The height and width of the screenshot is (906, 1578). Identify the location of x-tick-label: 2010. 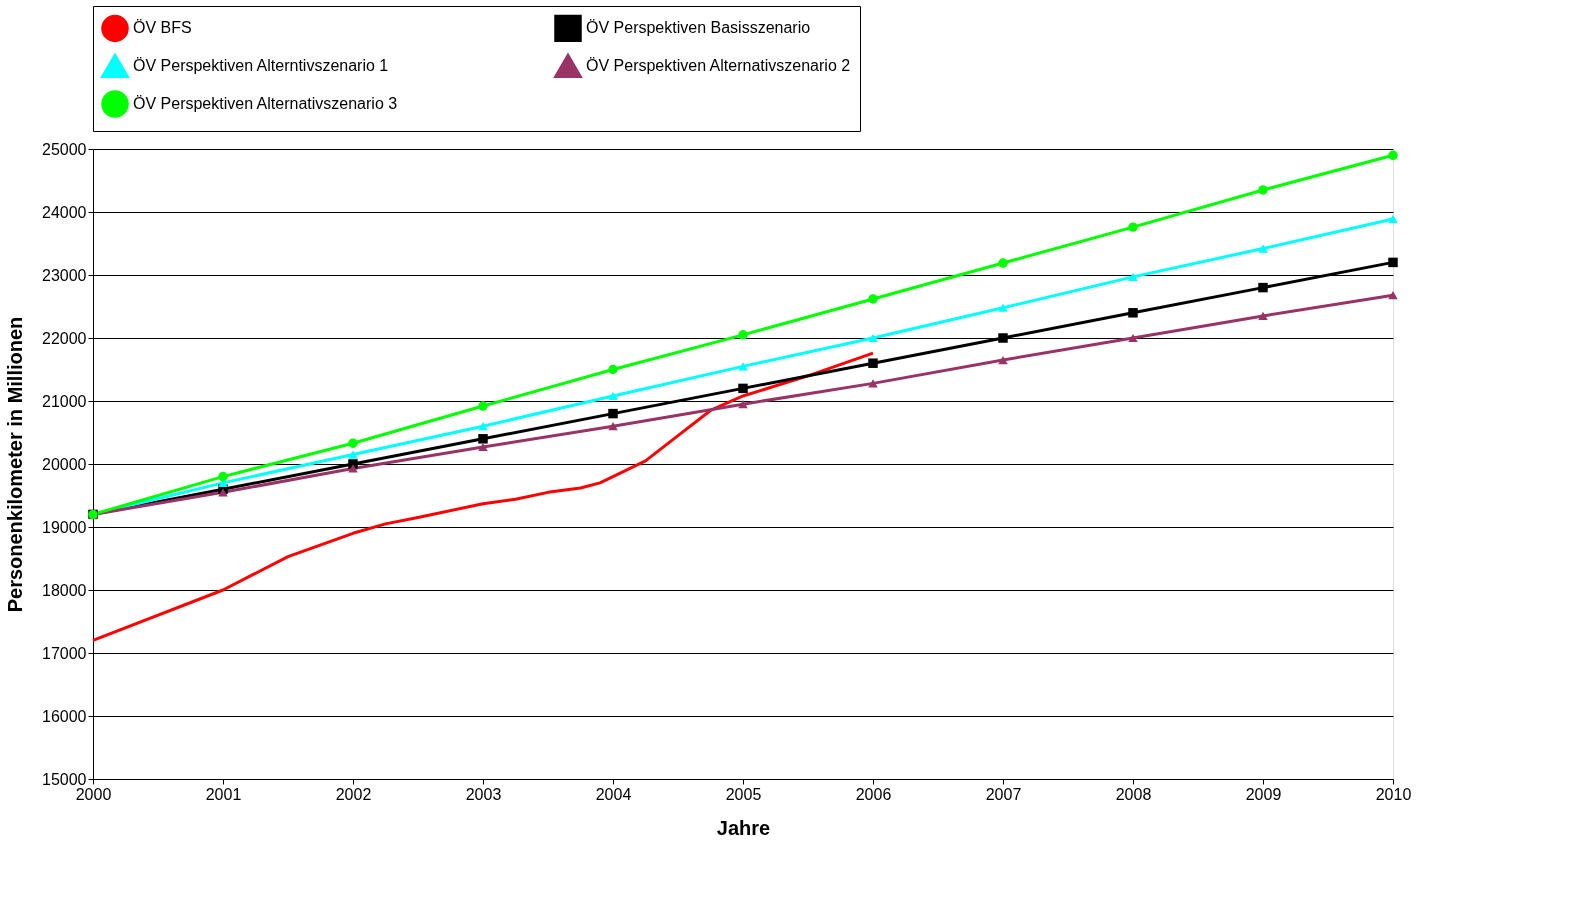
(1393, 794).